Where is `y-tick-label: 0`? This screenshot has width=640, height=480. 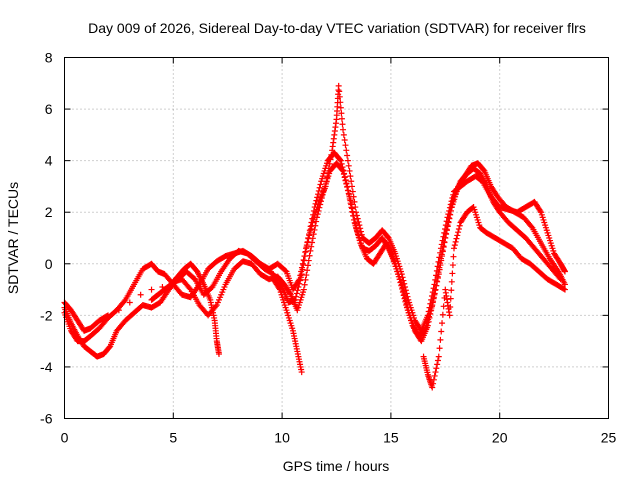
y-tick-label: 0 is located at coordinates (49, 264).